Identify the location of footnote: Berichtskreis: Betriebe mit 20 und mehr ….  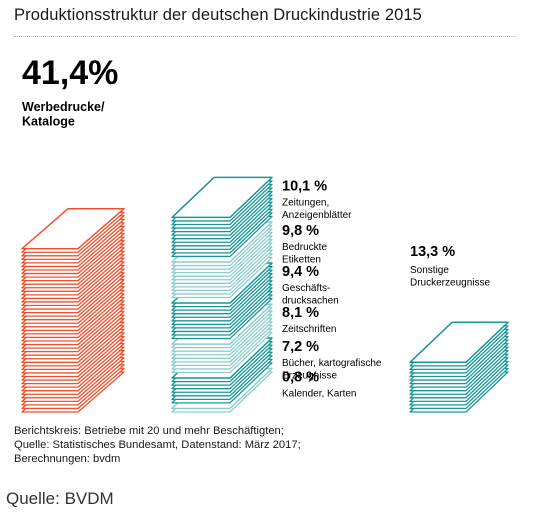
(157, 445).